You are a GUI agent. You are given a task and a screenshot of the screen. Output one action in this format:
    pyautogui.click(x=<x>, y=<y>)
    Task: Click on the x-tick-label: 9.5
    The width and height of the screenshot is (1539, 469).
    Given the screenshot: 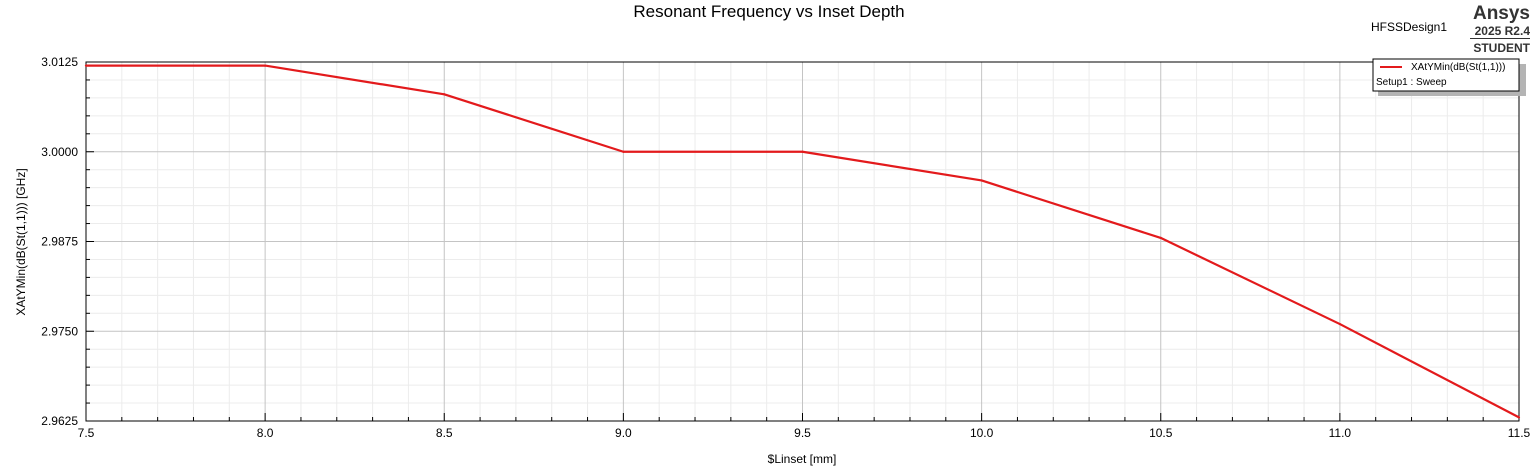 What is the action you would take?
    pyautogui.click(x=802, y=433)
    